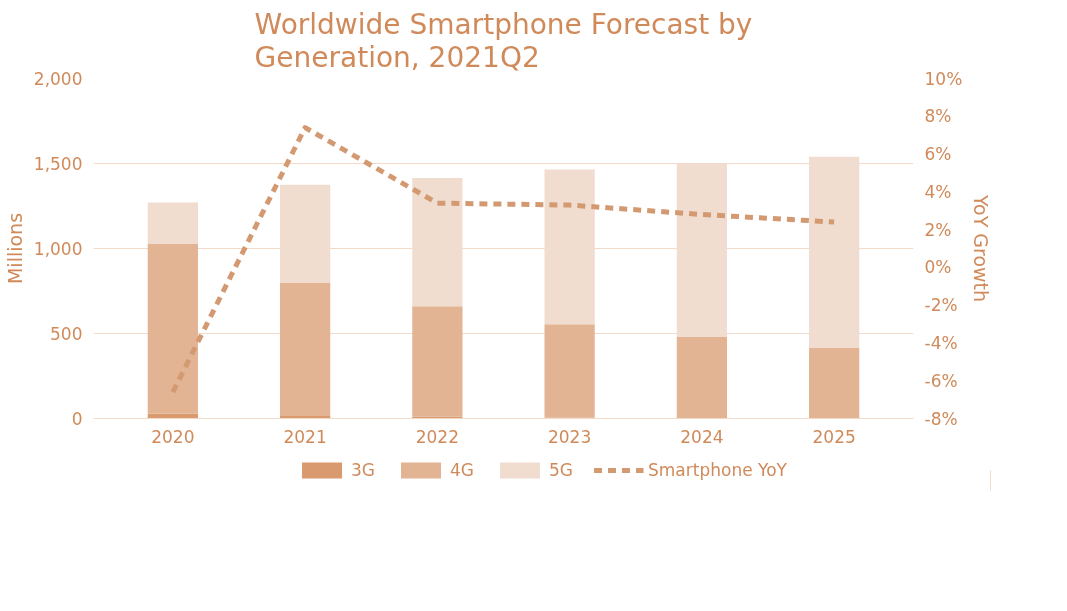  Describe the element at coordinates (938, 229) in the screenshot. I see `y2-tick-label: 2%` at that location.